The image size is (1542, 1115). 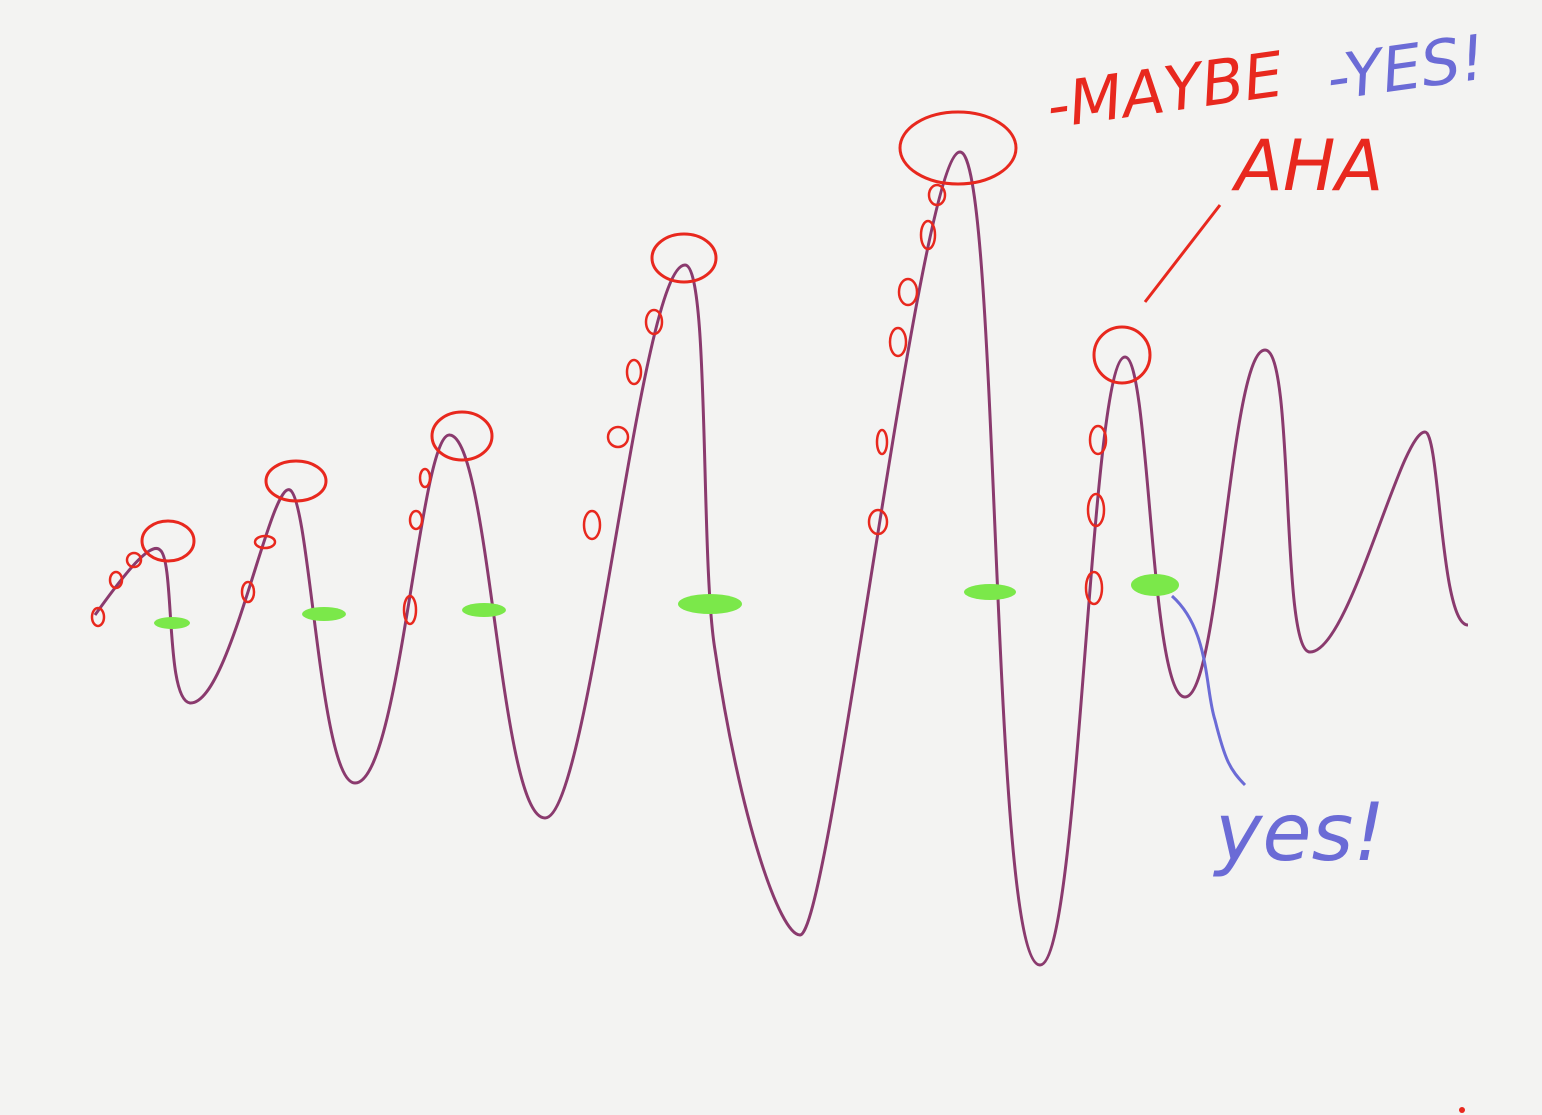 What do you see at coordinates (1462, 1110) in the screenshot?
I see `dot` at bounding box center [1462, 1110].